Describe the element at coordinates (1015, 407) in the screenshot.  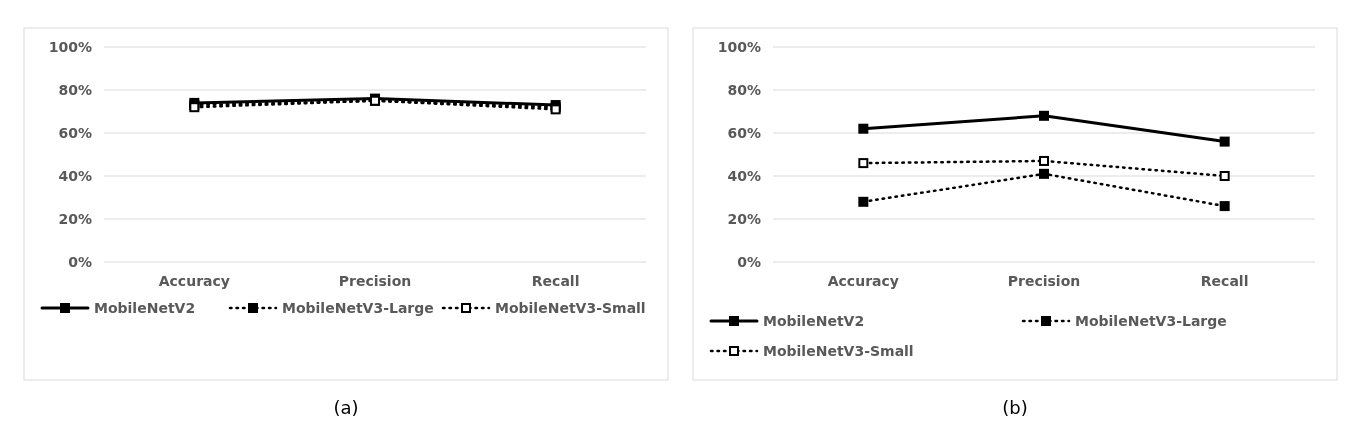
I see `text: (b)` at that location.